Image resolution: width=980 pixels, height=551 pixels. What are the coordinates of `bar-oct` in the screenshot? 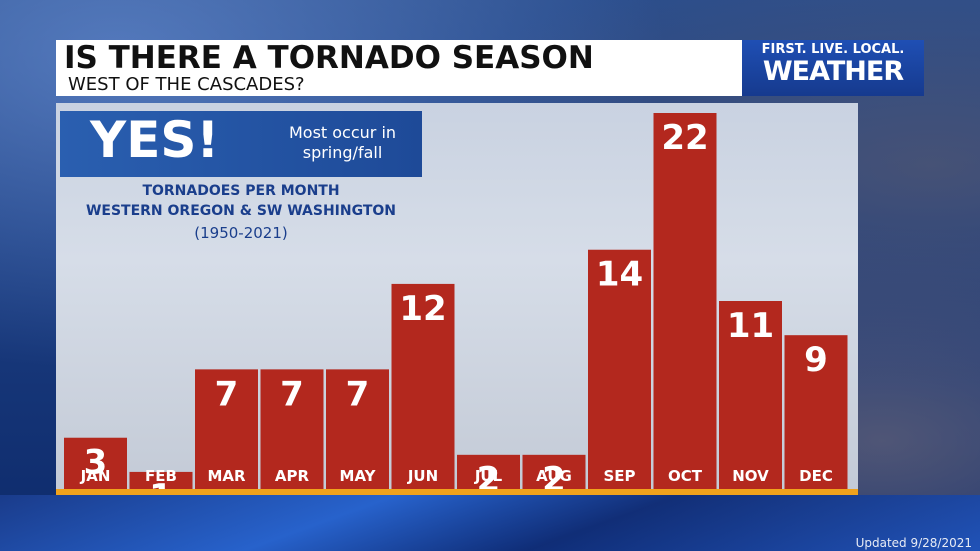 It's located at (685, 301).